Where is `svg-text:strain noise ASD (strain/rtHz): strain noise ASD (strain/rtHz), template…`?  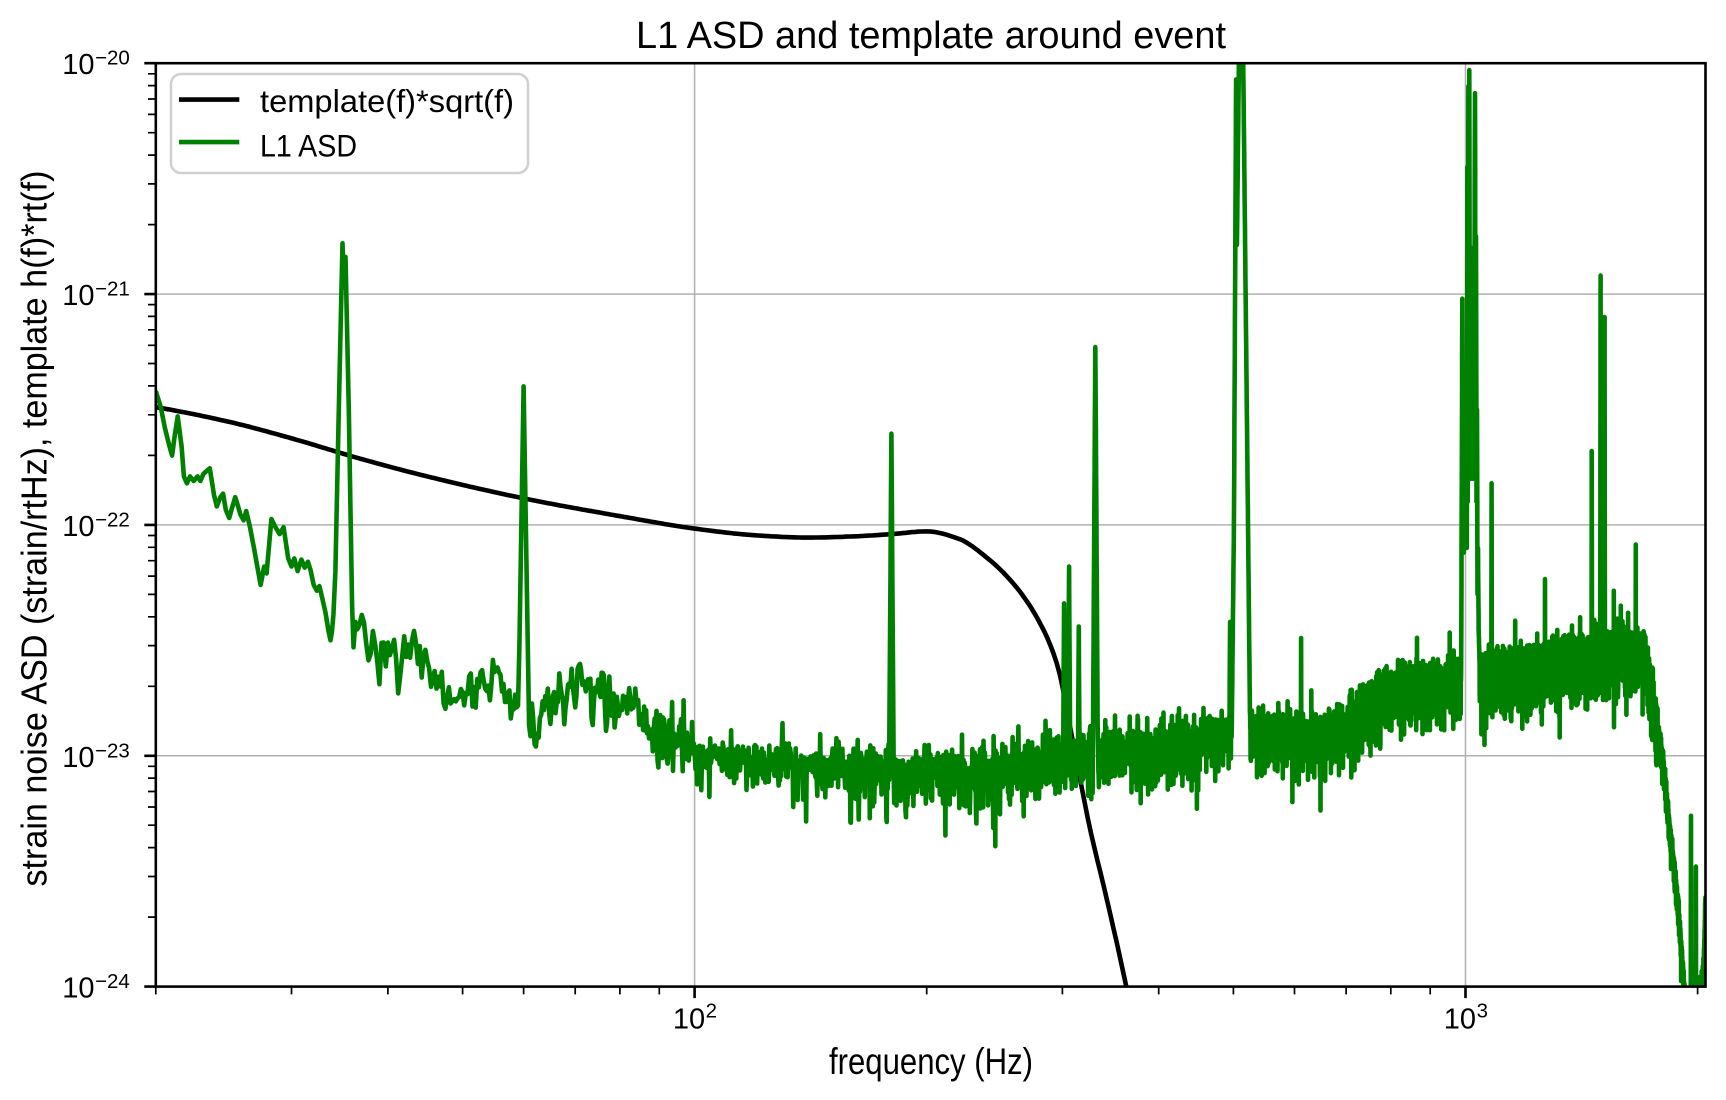
svg-text:strain noise ASD (strain/rtHz): strain noise ASD (strain/rtHz), template… is located at coordinates (34, 529).